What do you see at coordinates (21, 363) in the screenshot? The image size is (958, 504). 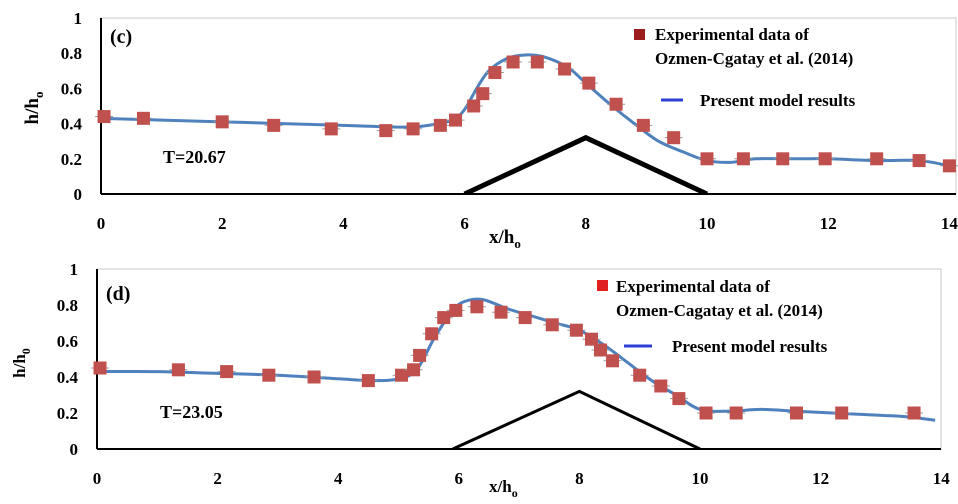 I see `y-axis-label: h/h0` at bounding box center [21, 363].